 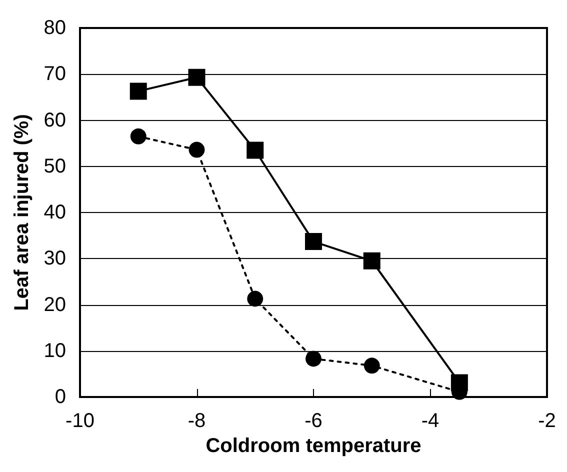 What do you see at coordinates (55, 120) in the screenshot?
I see `y-tick-label: 60` at bounding box center [55, 120].